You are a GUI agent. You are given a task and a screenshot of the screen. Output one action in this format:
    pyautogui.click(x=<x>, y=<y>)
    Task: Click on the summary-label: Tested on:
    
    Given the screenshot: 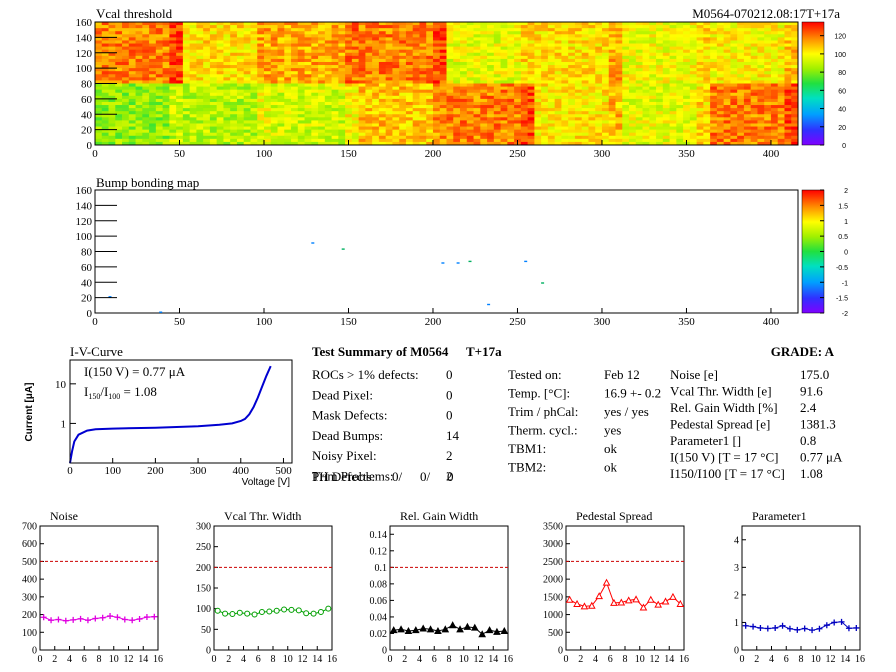 What is the action you would take?
    pyautogui.click(x=535, y=374)
    